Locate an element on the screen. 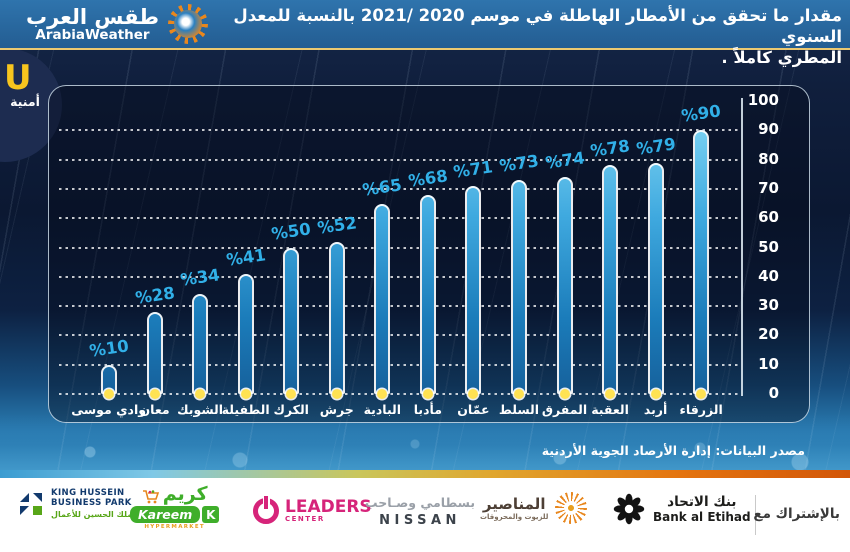  manaseer-oil-gas-logo: المناصير للزيوت والمحروقات is located at coordinates (534, 508).